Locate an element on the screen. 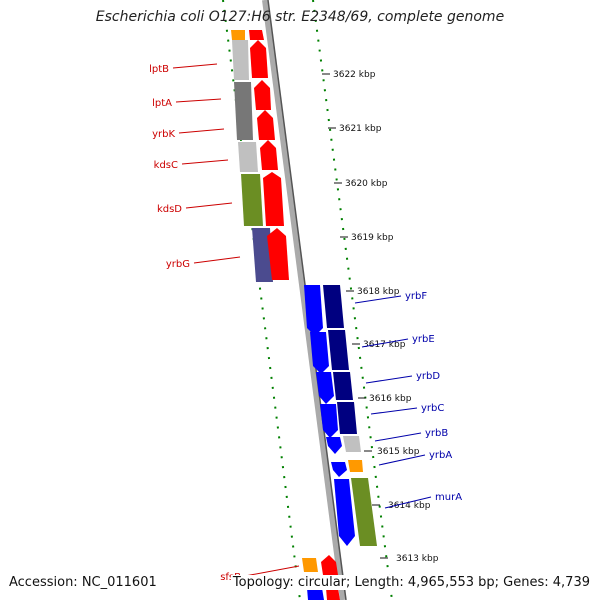 Image resolution: width=600 pixels, height=600 pixels. cds-arrow-yrbE is located at coordinates (319, 353).